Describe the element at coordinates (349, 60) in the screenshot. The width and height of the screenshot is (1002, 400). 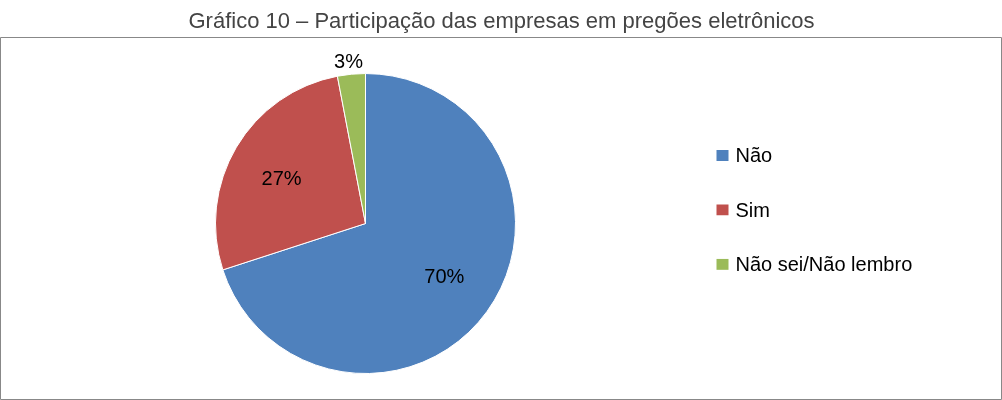
I see `data-label: 3%` at that location.